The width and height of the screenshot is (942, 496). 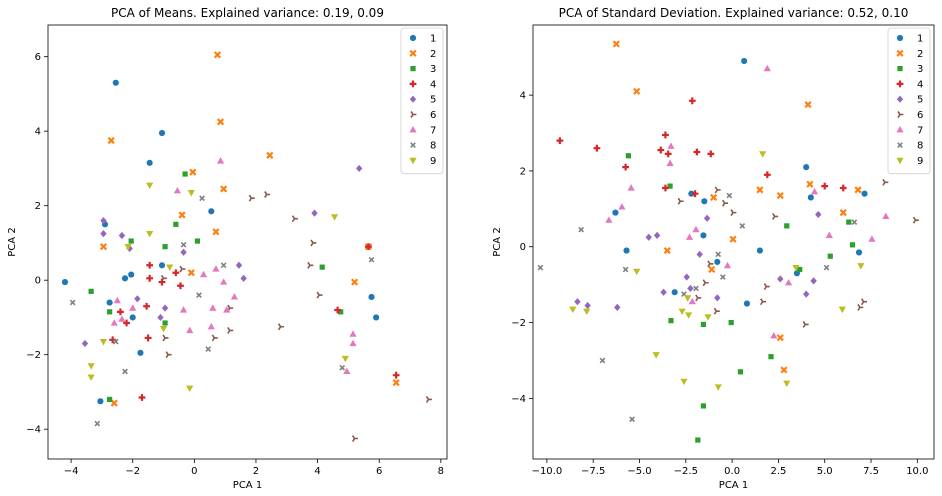 What do you see at coordinates (920, 39) in the screenshot?
I see `legend-label: 1` at bounding box center [920, 39].